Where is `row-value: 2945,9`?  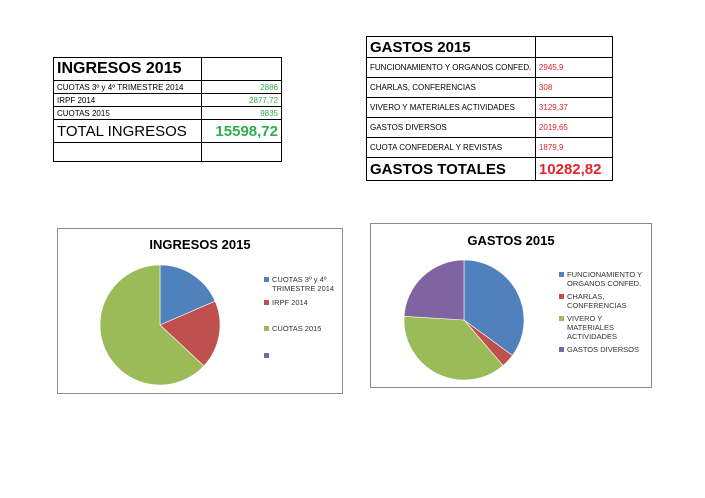 row-value: 2945,9 is located at coordinates (574, 67).